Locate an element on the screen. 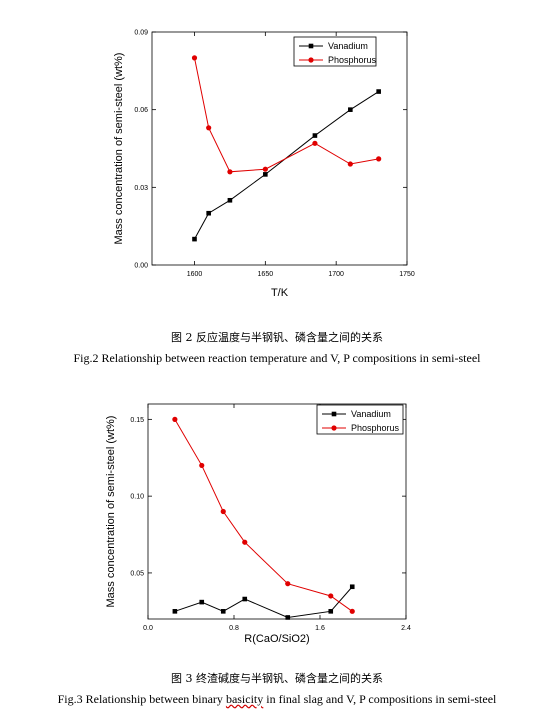 This screenshot has height=715, width=554. y-tick-label: 0.03 is located at coordinates (141, 188).